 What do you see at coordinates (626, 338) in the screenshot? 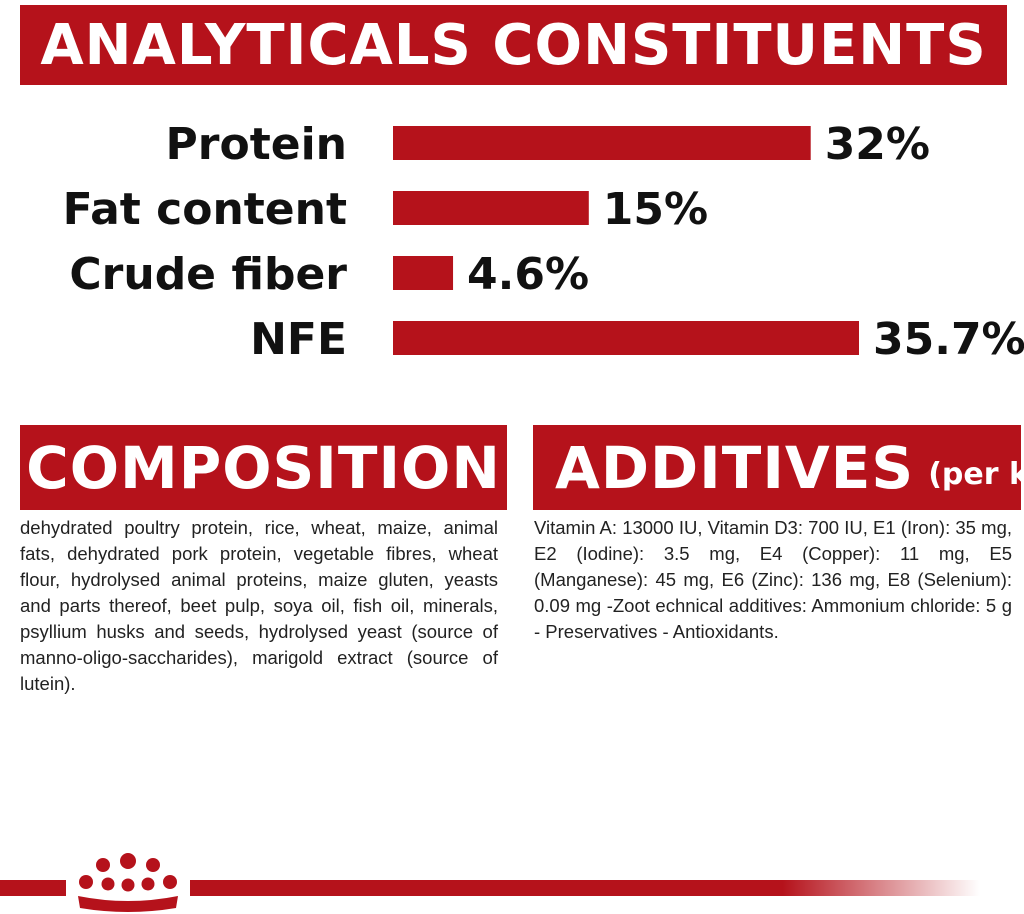
I see `bar-nfe` at bounding box center [626, 338].